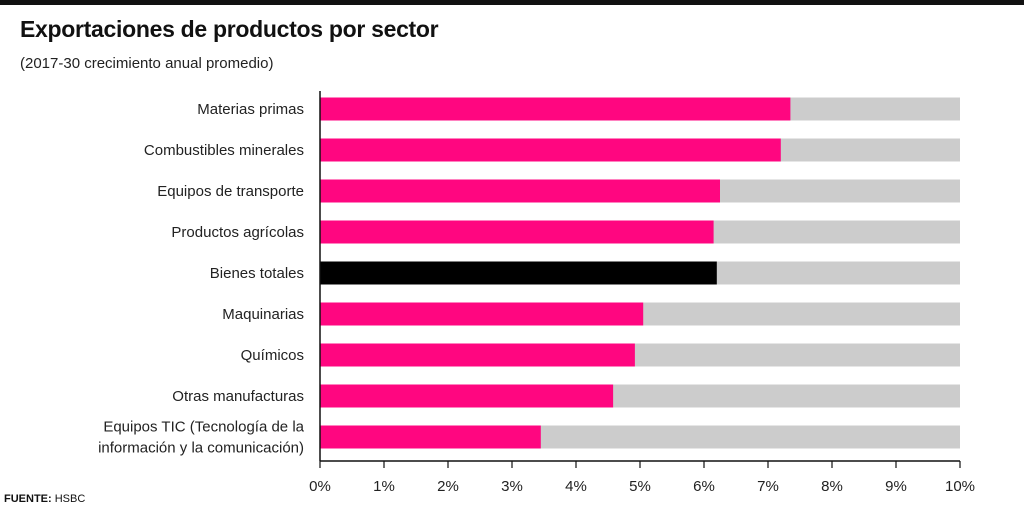  Describe the element at coordinates (238, 396) in the screenshot. I see `category-label: Otras manufacturas` at that location.